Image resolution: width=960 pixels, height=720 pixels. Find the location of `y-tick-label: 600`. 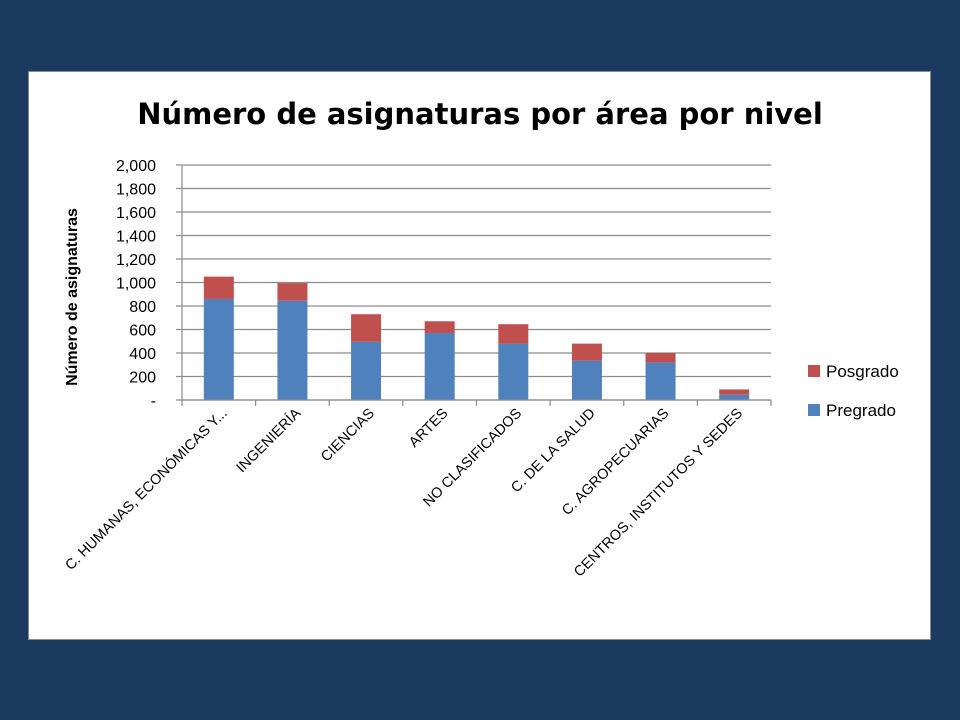

y-tick-label: 600 is located at coordinates (142, 331).